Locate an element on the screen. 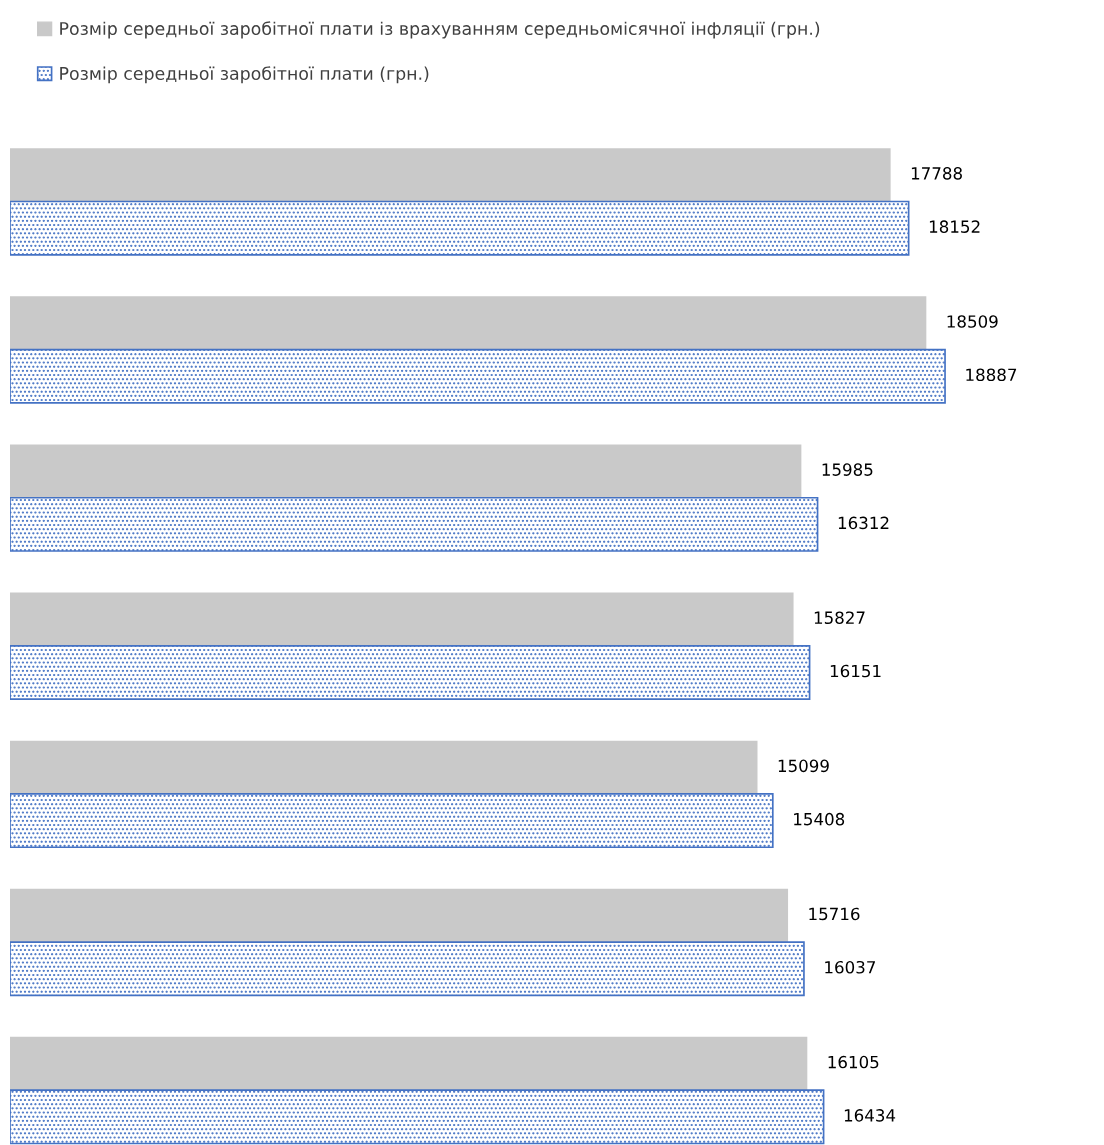 This screenshot has height=1145, width=1104. data-label: 18509 is located at coordinates (972, 321).